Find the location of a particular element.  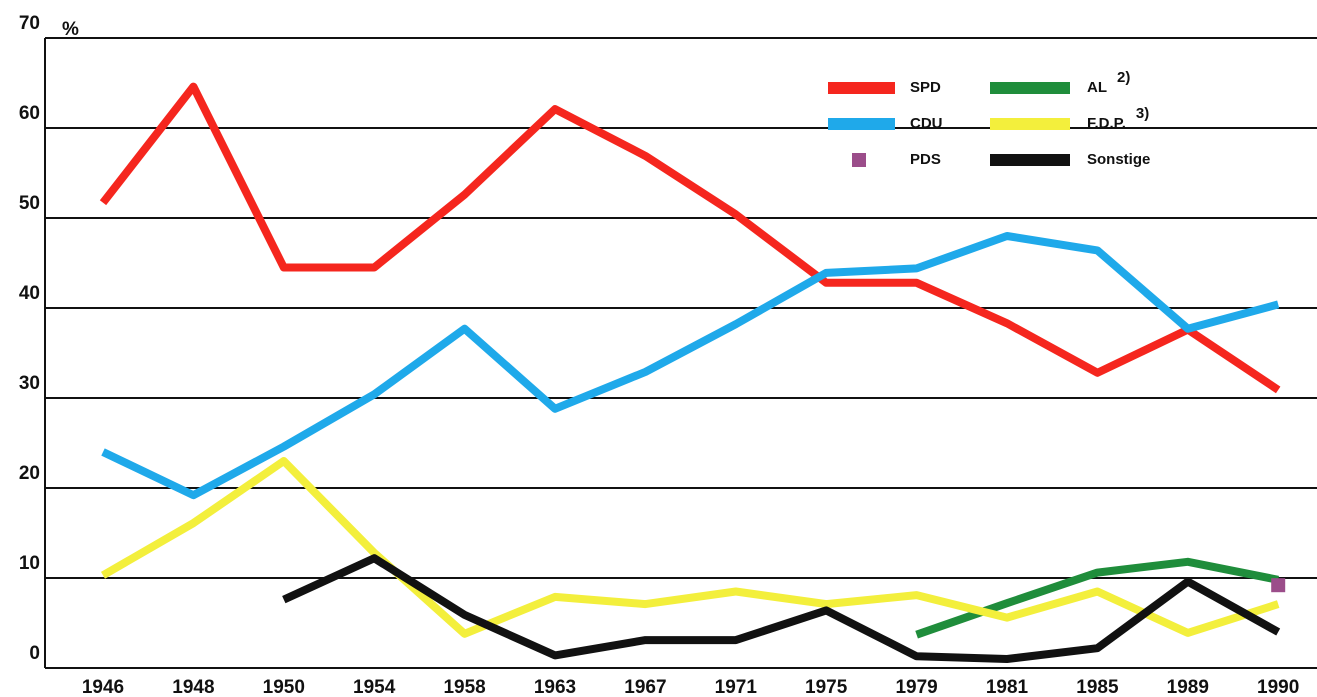

y-tick-label: 0 is located at coordinates (34, 653).